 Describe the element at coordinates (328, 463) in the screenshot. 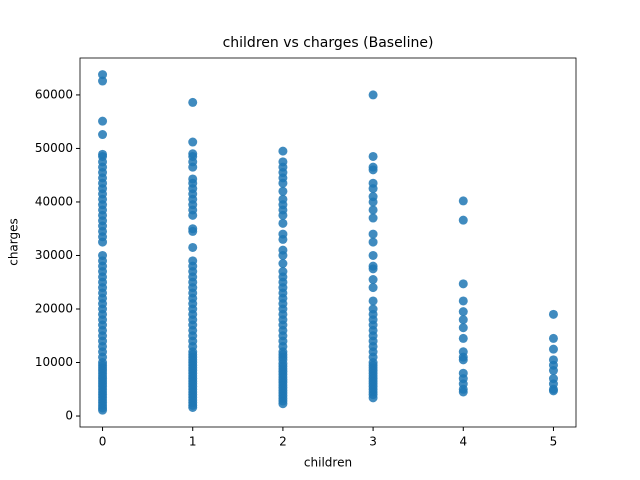

I see `x-axis-label: children` at that location.